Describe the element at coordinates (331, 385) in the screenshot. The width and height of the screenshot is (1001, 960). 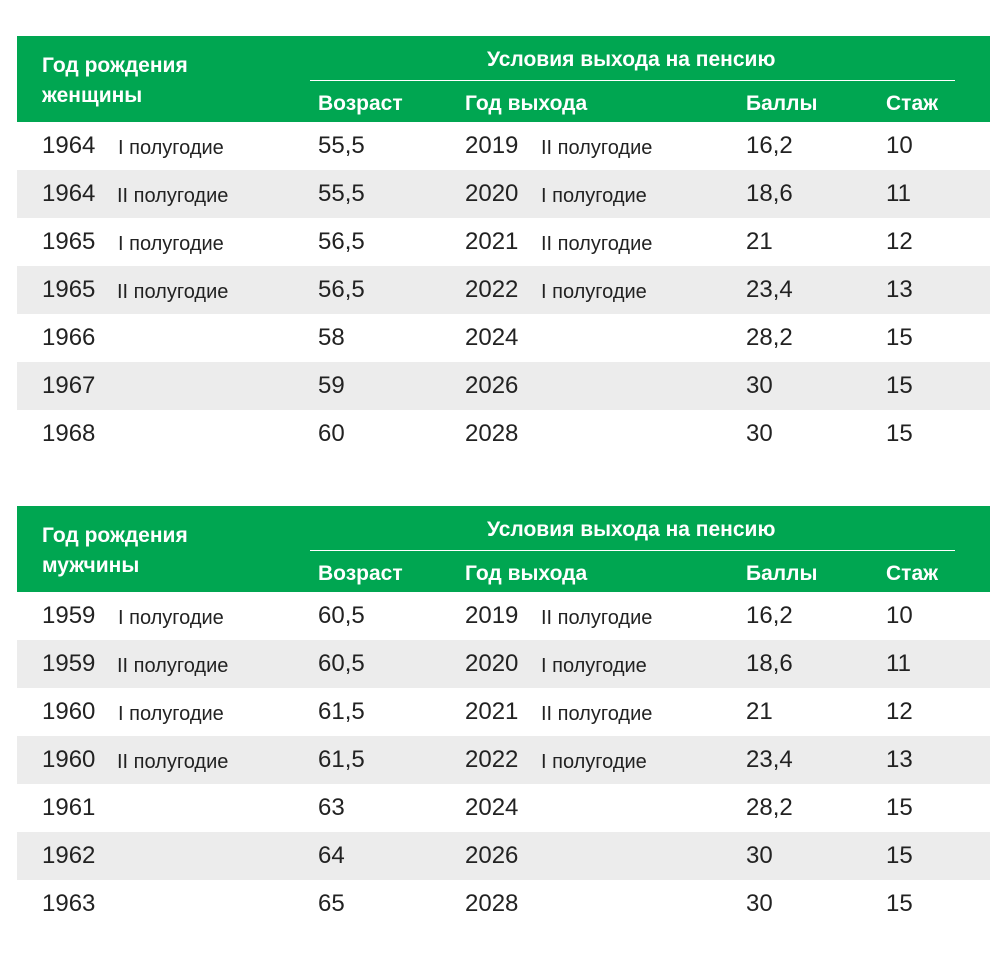
I see `age: 59` at that location.